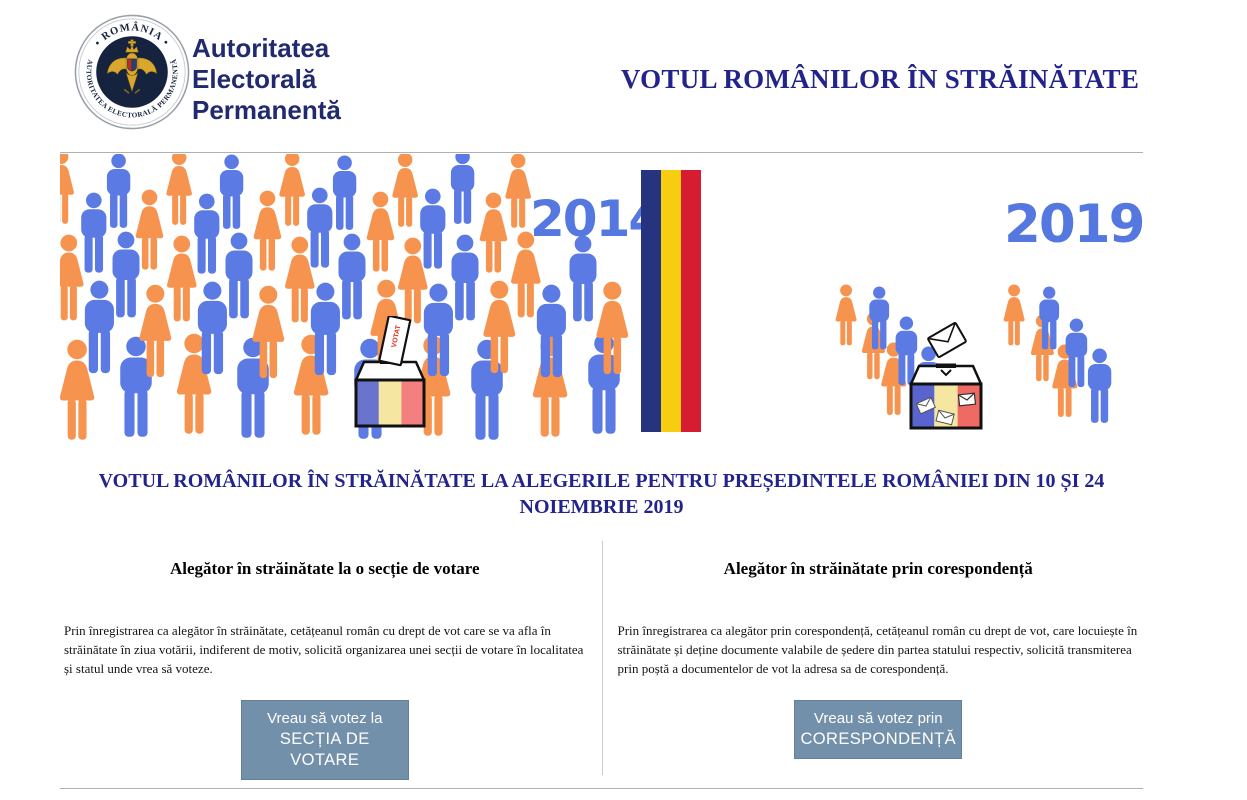 The image size is (1247, 800). Describe the element at coordinates (691, 301) in the screenshot. I see `flag-stripe-red` at that location.